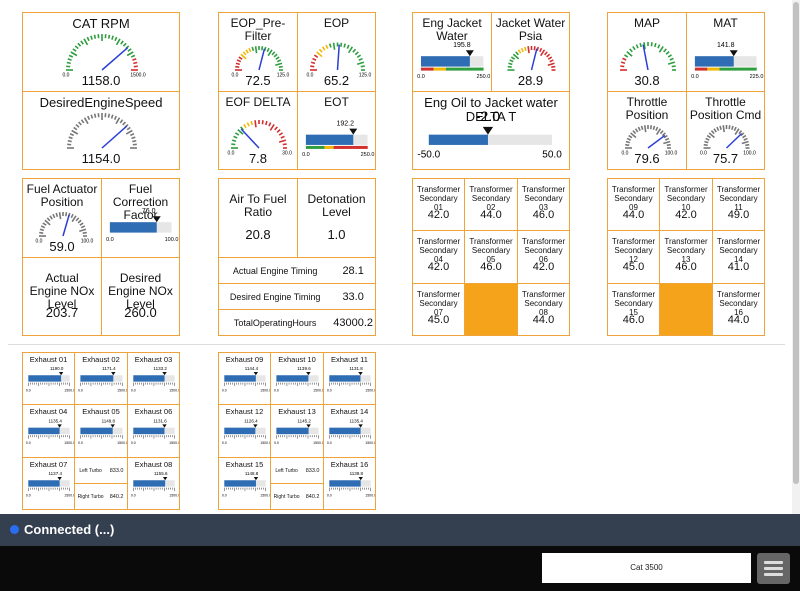 The image size is (800, 591). I want to click on widget-cell: Exhaust 12 1126.4 0.0 1500.0, so click(244, 431).